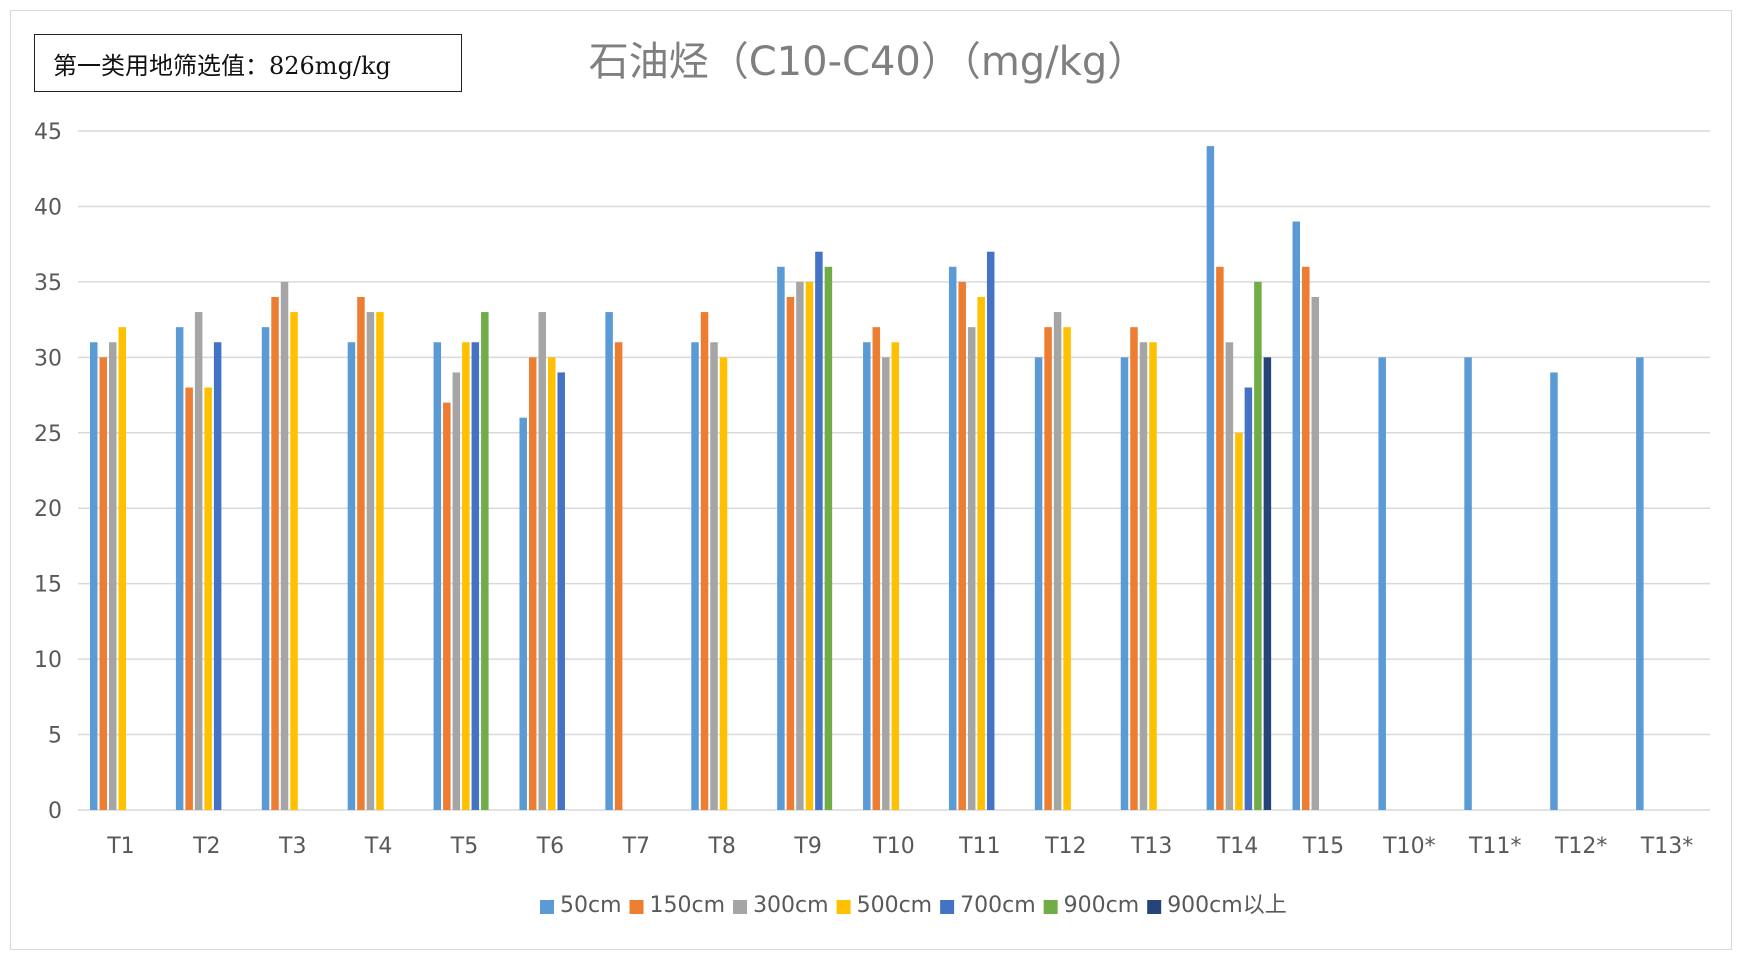  What do you see at coordinates (284, 545) in the screenshot?
I see `bar-T3-300cm` at bounding box center [284, 545].